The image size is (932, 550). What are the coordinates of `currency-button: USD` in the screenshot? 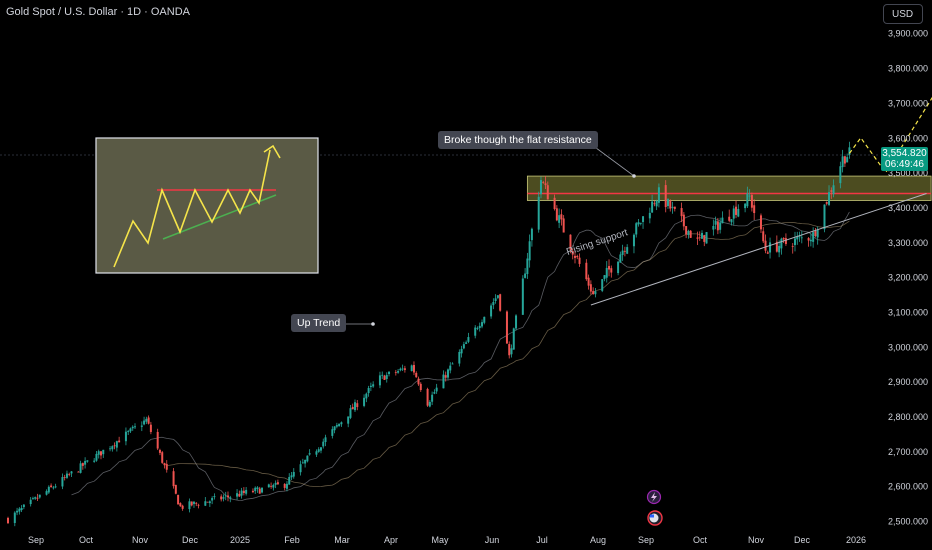 It's located at (903, 14).